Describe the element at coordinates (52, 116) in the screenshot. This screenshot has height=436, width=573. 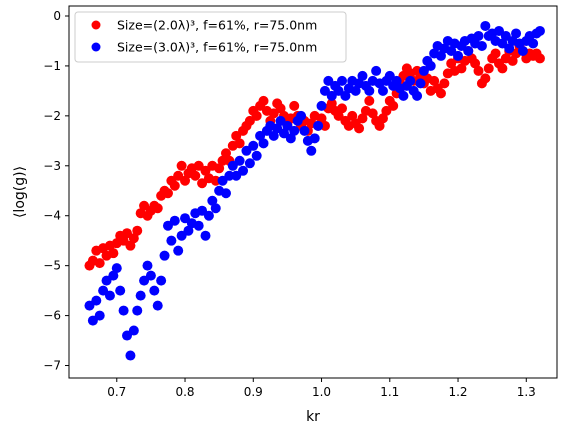
I see `y-tick-label: −2` at that location.